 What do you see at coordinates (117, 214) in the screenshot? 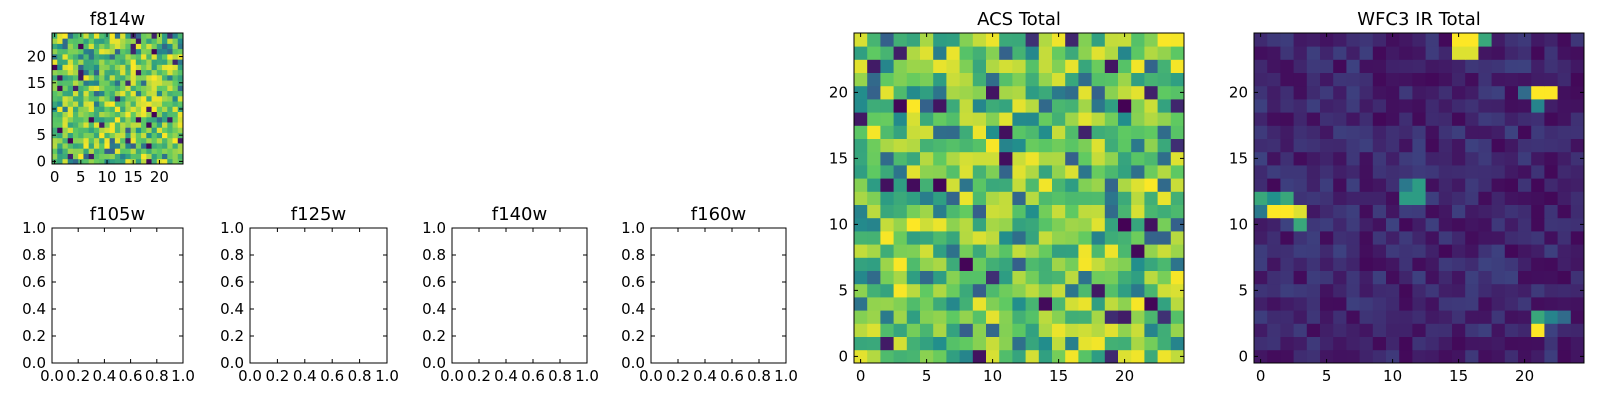
I see `panel-title: f105w` at bounding box center [117, 214].